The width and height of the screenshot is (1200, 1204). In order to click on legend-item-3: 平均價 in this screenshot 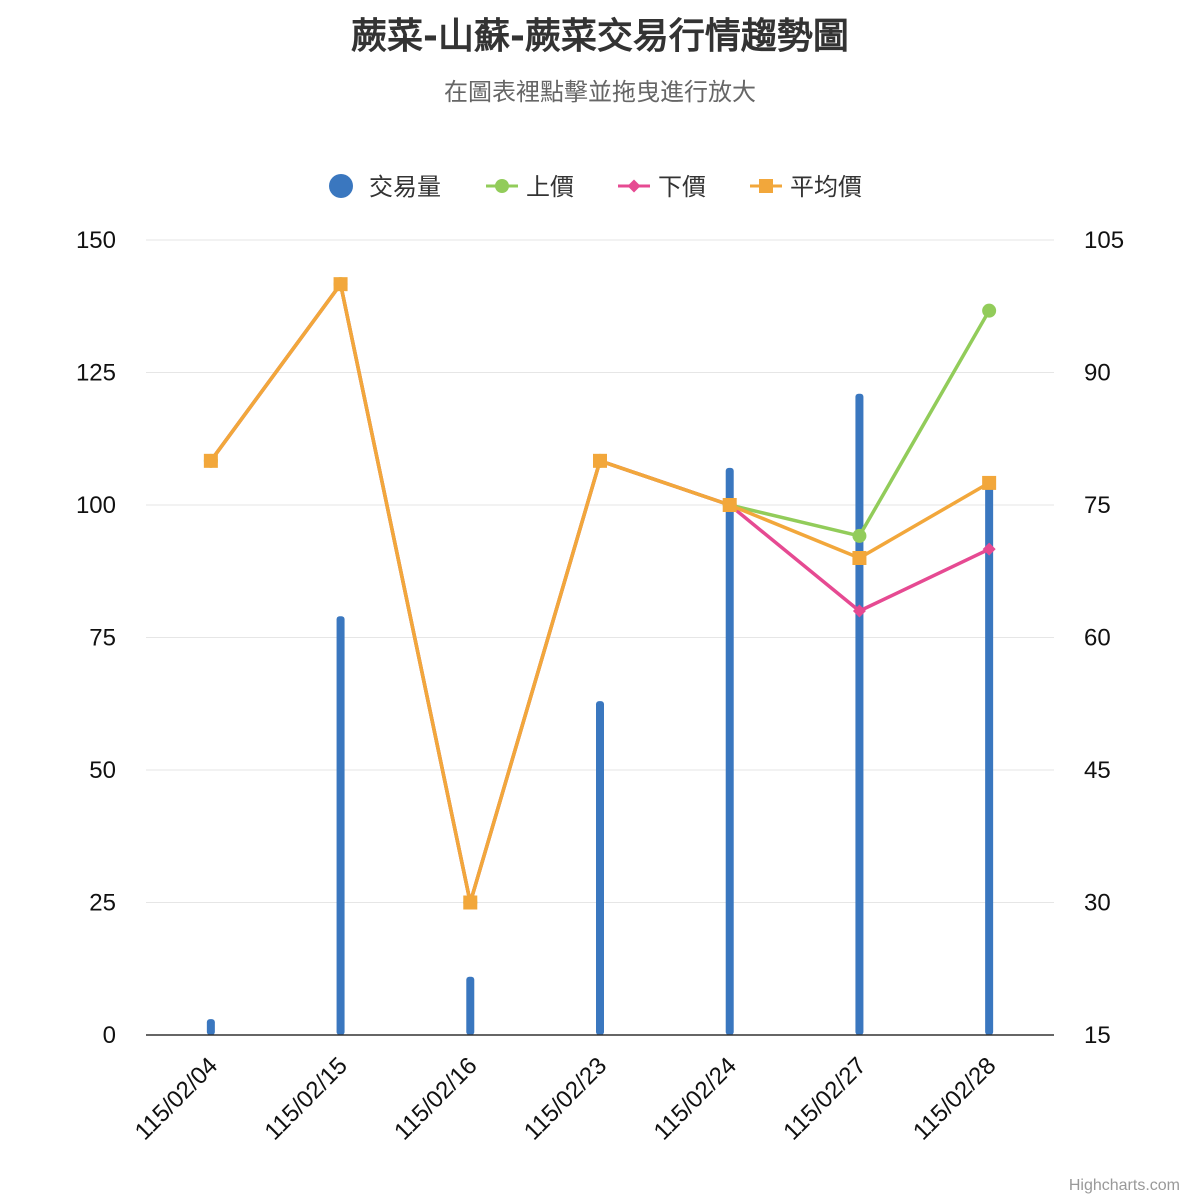, I will do `click(806, 187)`.